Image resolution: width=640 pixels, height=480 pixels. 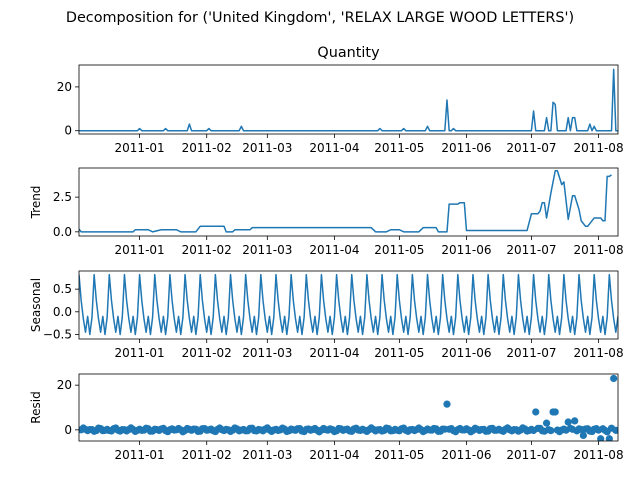 What do you see at coordinates (36, 407) in the screenshot?
I see `y-axis-label: Resid` at bounding box center [36, 407].